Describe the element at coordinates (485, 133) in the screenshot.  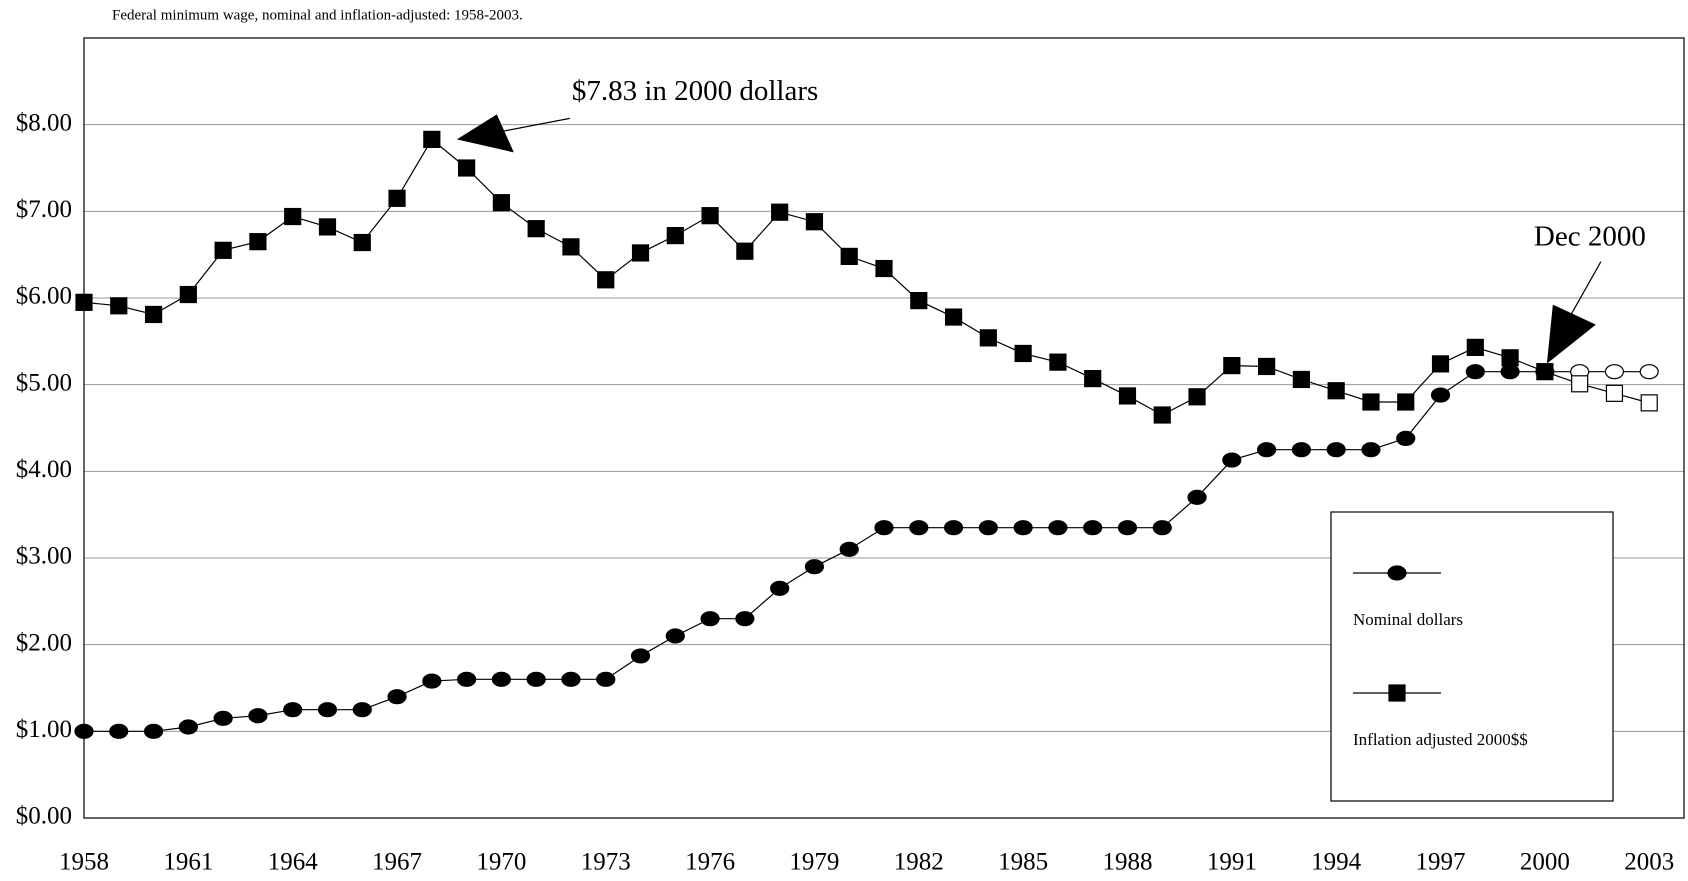
I see `annotation-arrow` at that location.